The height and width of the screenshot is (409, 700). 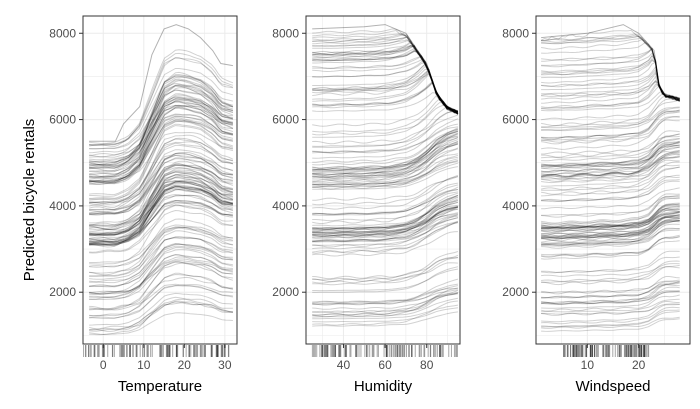 What do you see at coordinates (285, 292) in the screenshot?
I see `y-tick-label: 2000` at bounding box center [285, 292].